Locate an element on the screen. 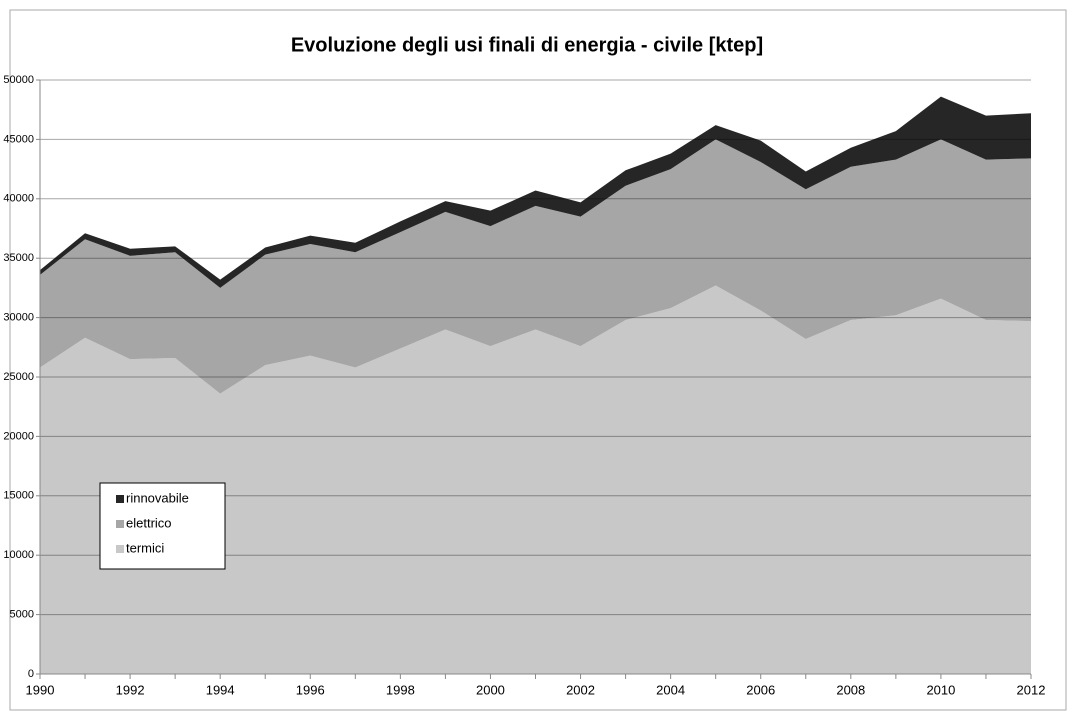 The width and height of the screenshot is (1067, 716). y-tick-label: 25000 is located at coordinates (18, 377).